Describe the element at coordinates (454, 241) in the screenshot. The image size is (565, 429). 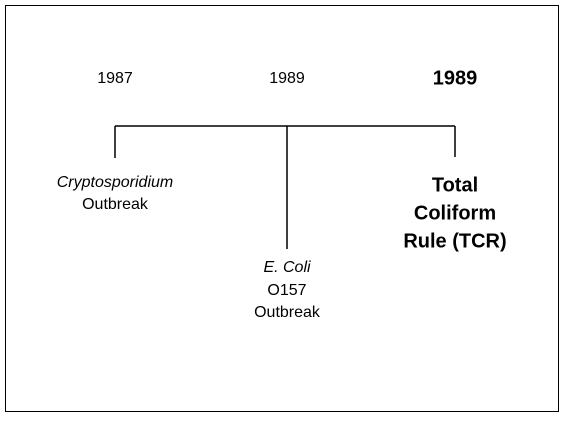
I see `event-label: Rule (TCR)` at that location.